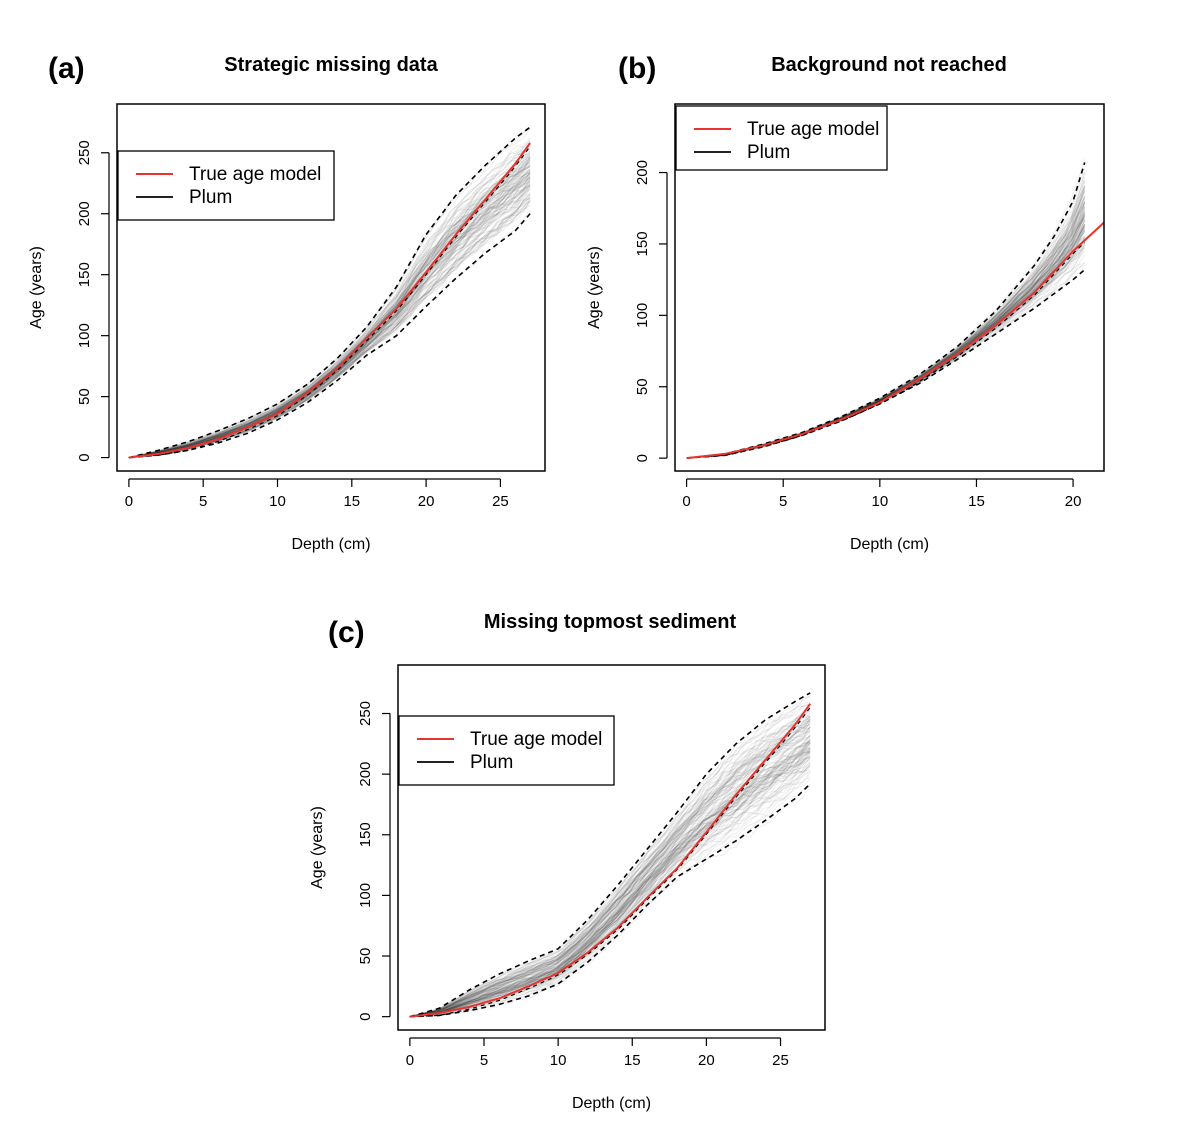 The height and width of the screenshot is (1125, 1187). What do you see at coordinates (346, 632) in the screenshot?
I see `panel-letter: (c)` at bounding box center [346, 632].